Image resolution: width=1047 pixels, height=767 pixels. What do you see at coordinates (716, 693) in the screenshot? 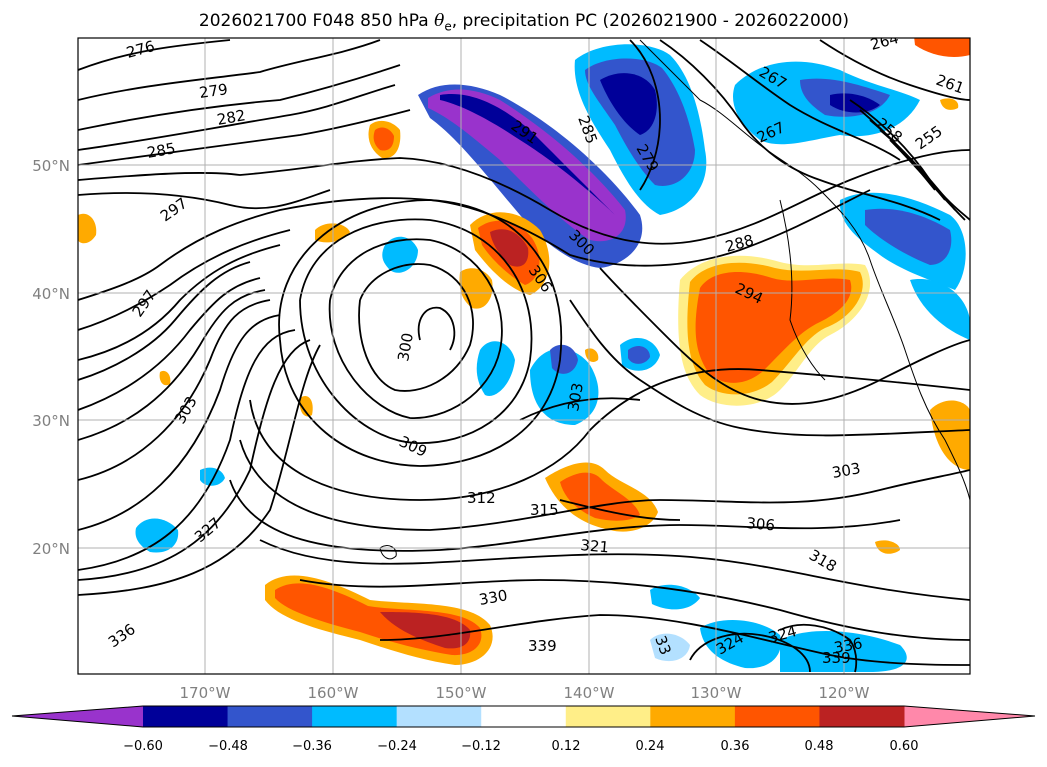
I see `lon-label: 130°W` at bounding box center [716, 693].